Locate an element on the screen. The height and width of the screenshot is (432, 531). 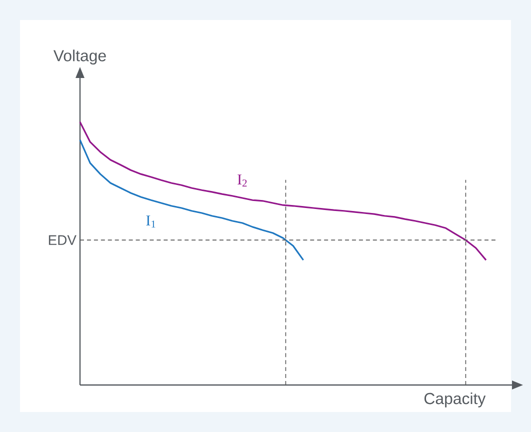
x-axis-title: Capacity is located at coordinates (455, 400).